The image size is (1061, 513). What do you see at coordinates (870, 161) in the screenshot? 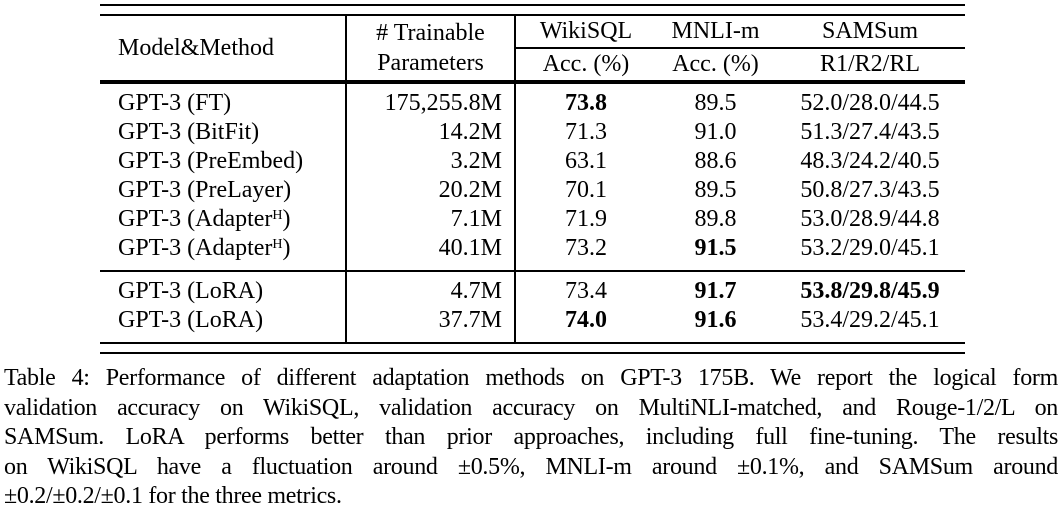
I see `cell-samsum: 48.3/24.2/40.5` at bounding box center [870, 161].